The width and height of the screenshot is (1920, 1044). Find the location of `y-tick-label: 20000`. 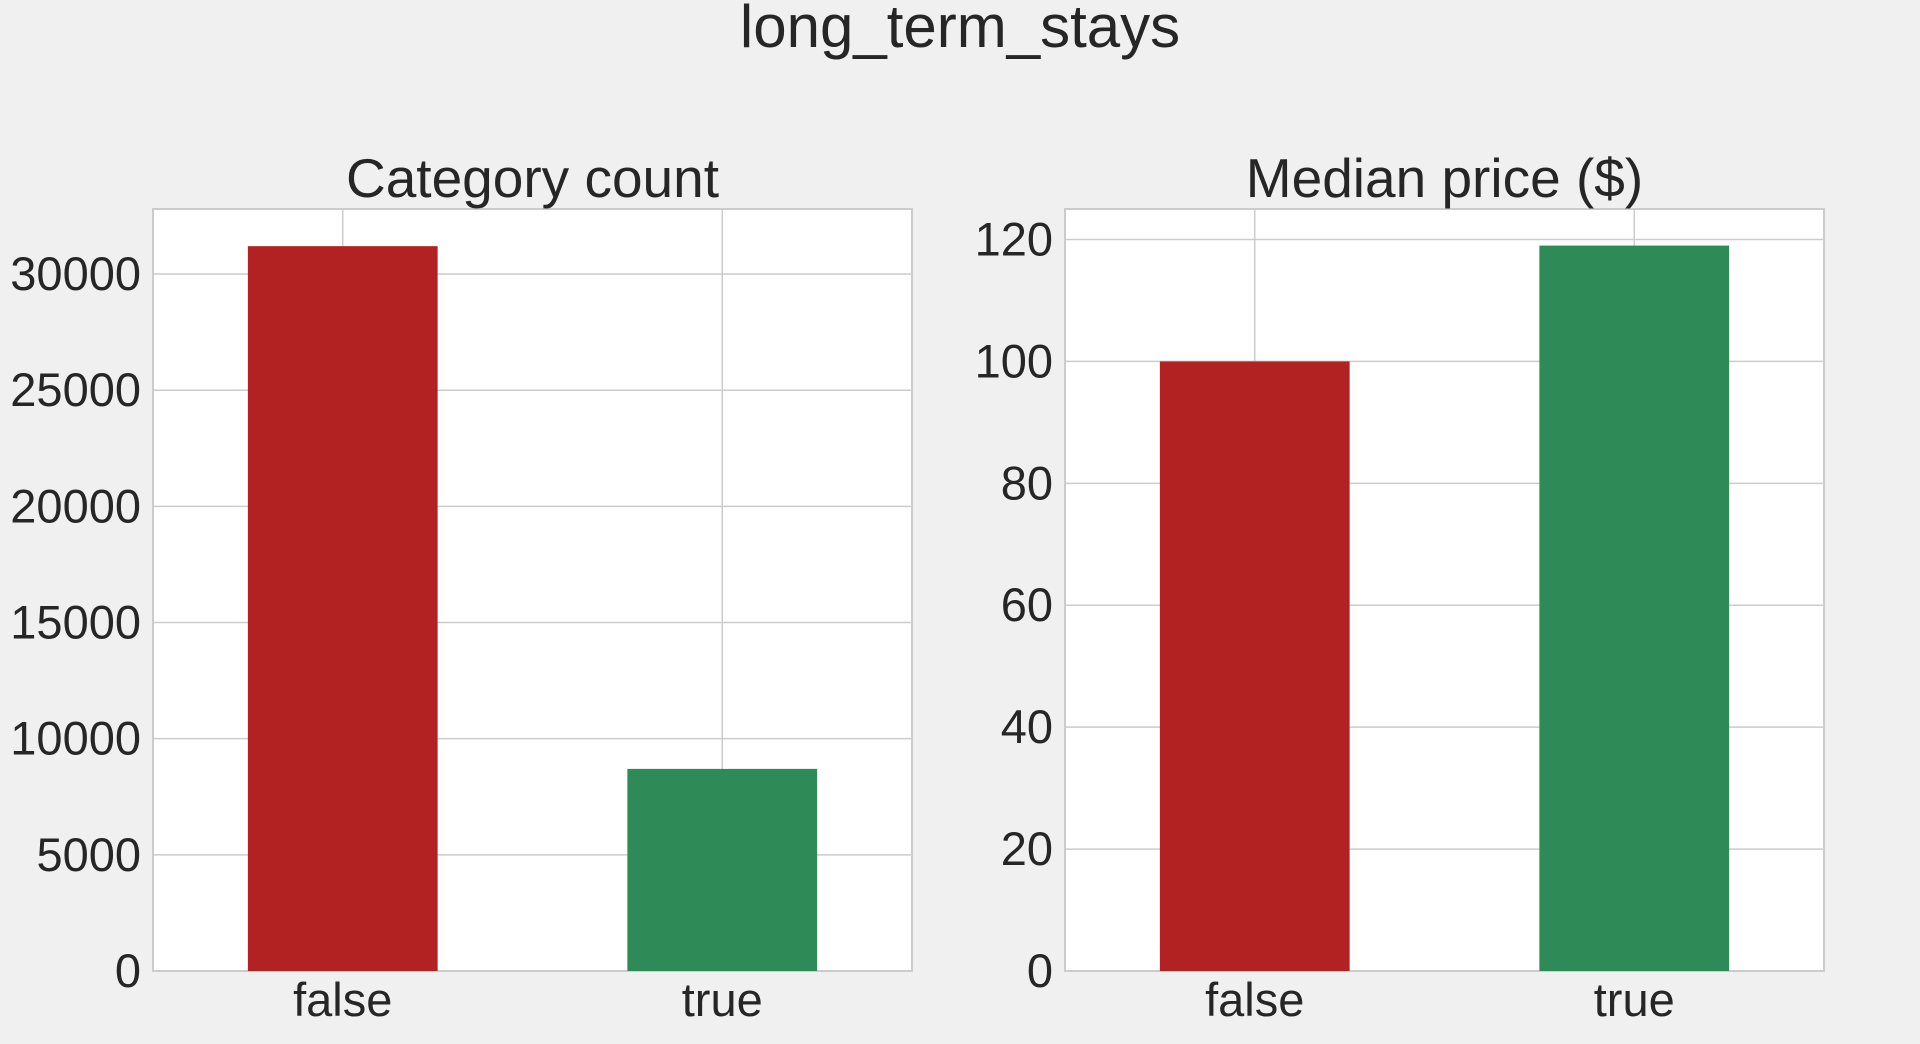

y-tick-label: 20000 is located at coordinates (75, 505).